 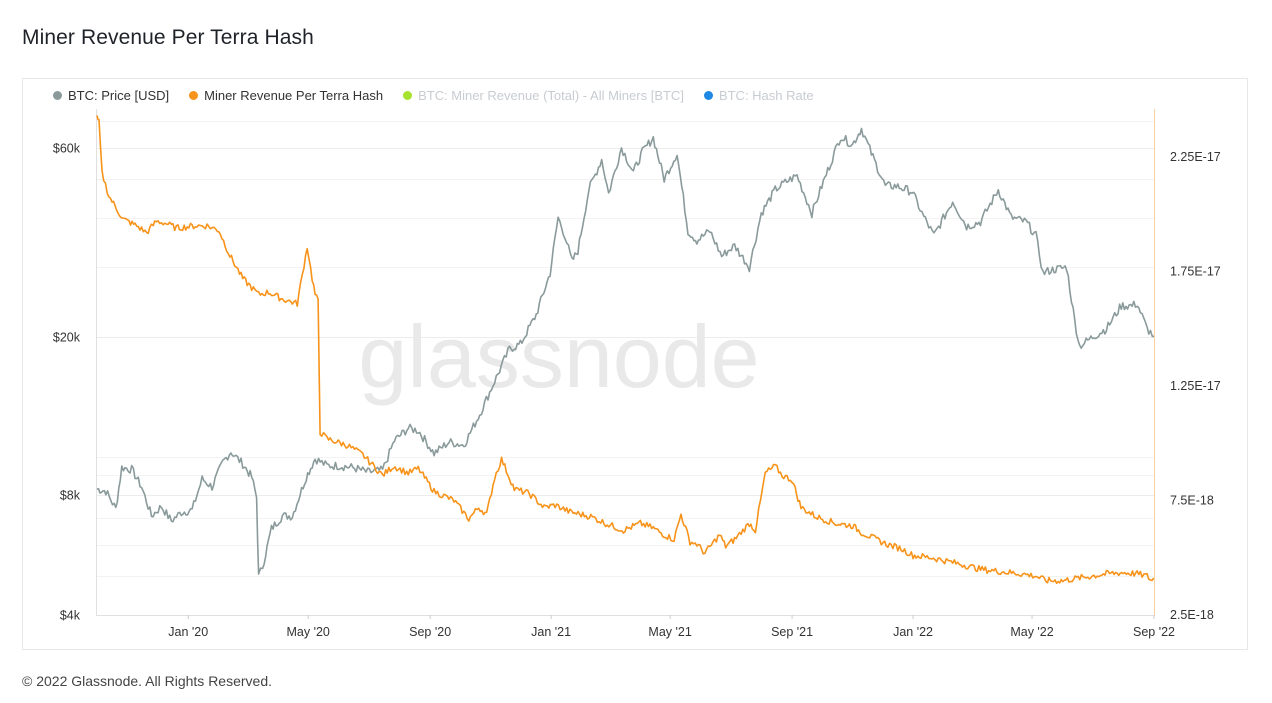 What do you see at coordinates (168, 37) in the screenshot?
I see `page-title: Miner Revenue Per Terra Hash` at bounding box center [168, 37].